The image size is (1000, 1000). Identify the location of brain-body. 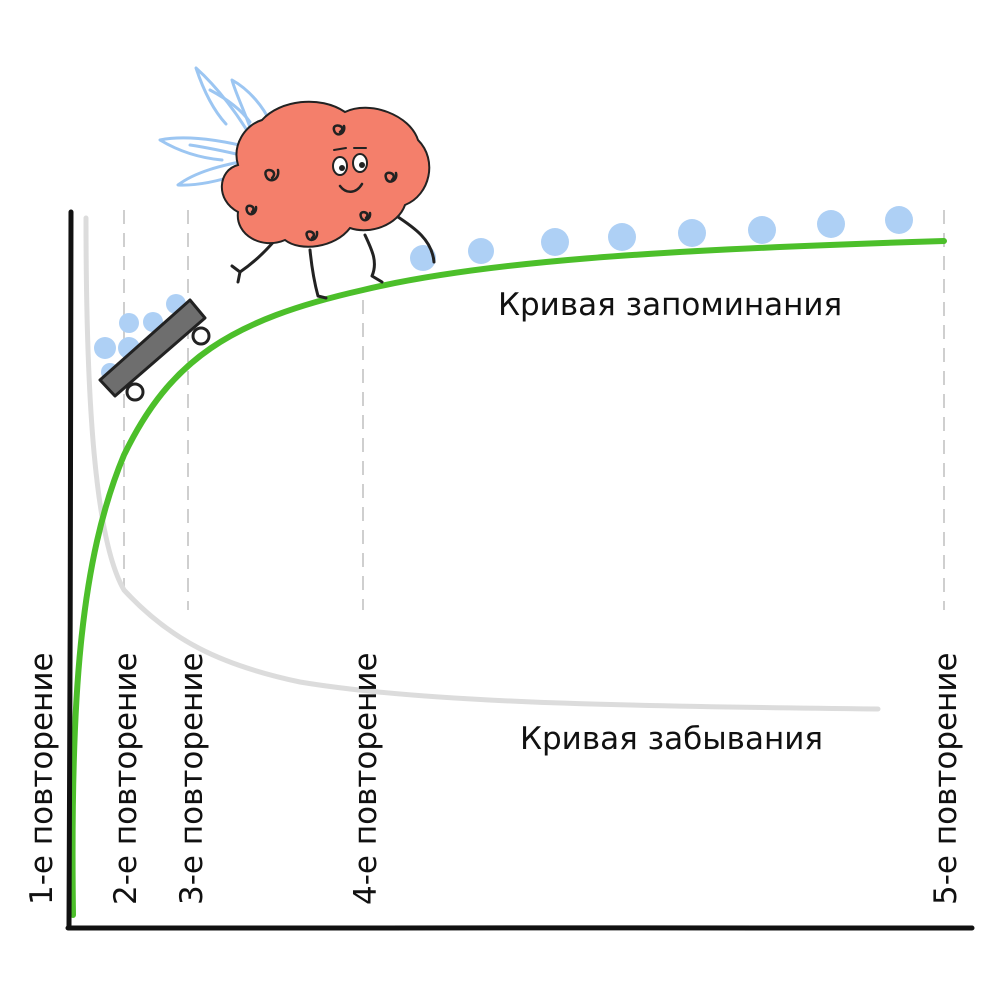
(325, 174).